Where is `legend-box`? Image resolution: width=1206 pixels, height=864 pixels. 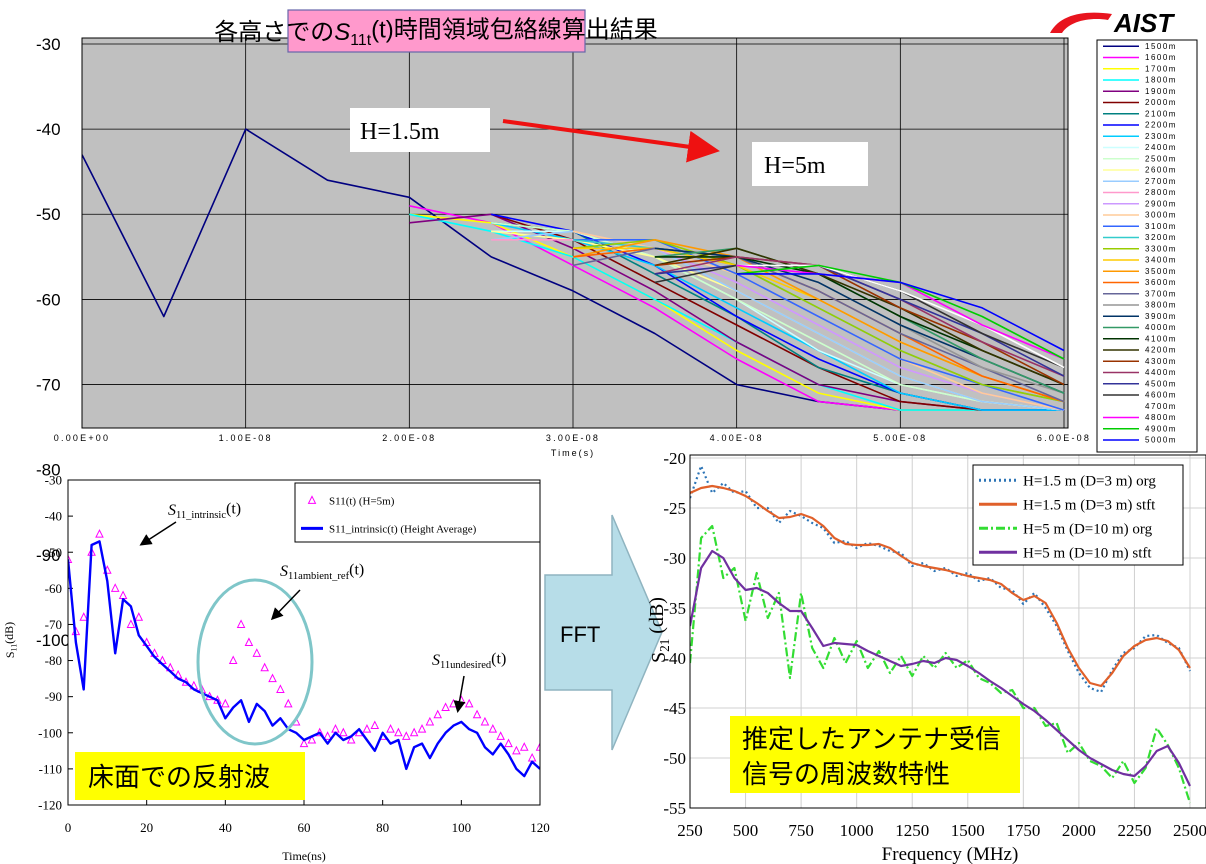 legend-box is located at coordinates (1078, 515).